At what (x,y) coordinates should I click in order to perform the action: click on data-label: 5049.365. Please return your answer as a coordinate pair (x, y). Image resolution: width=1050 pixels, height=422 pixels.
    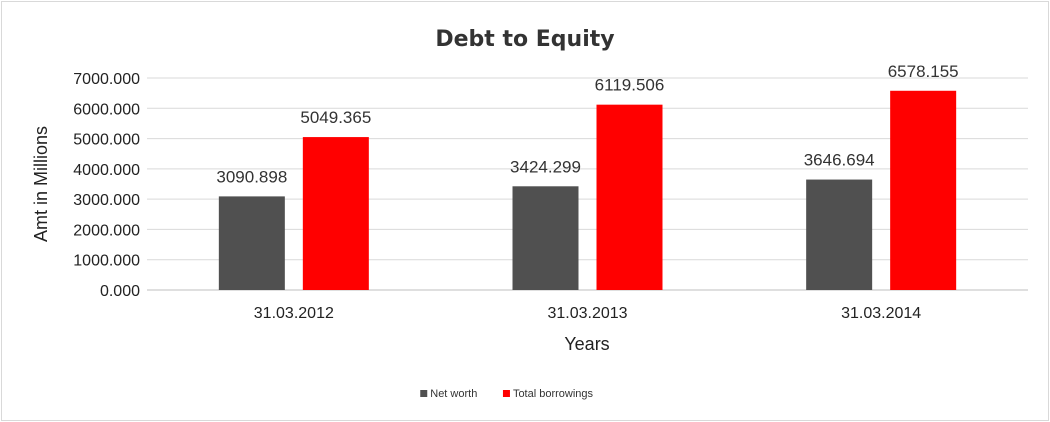
    Looking at the image, I should click on (335, 117).